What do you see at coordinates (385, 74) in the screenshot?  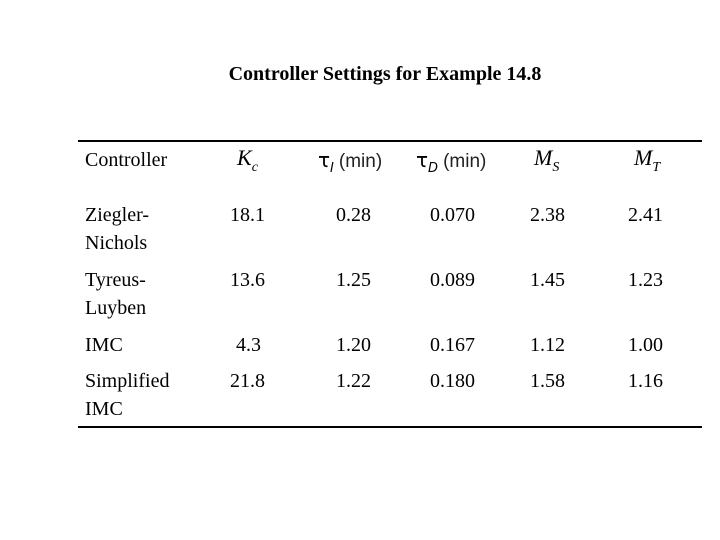 I see `table-title: Controller Settings for Example 14.8` at bounding box center [385, 74].